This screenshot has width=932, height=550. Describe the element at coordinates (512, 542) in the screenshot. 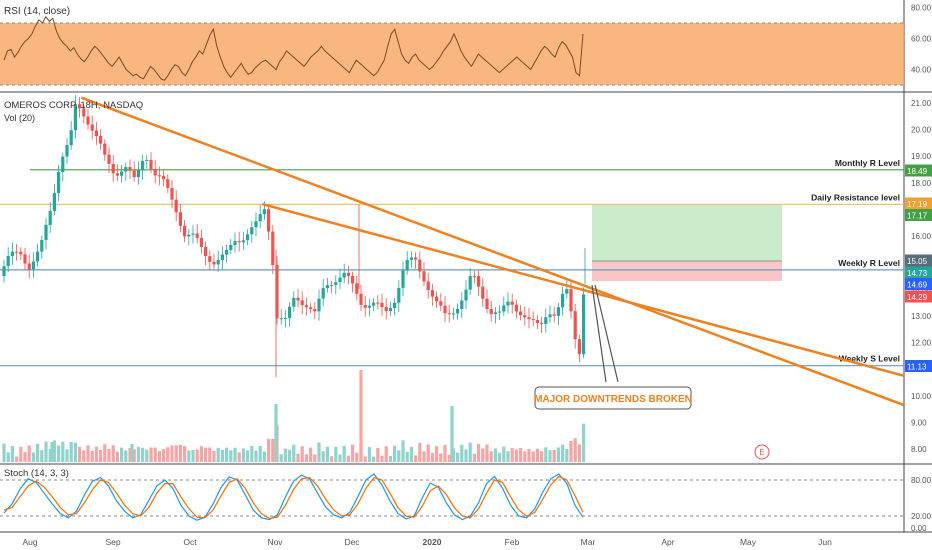

I see `time-tick-label: Feb` at that location.